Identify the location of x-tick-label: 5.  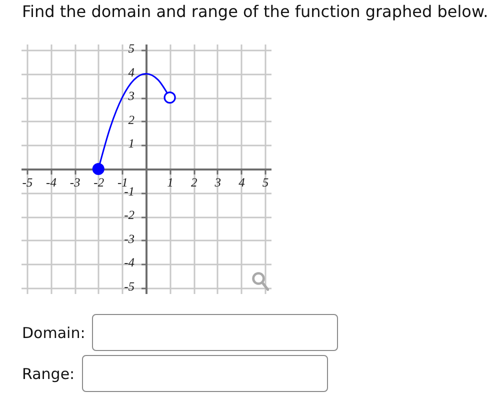
(265, 183).